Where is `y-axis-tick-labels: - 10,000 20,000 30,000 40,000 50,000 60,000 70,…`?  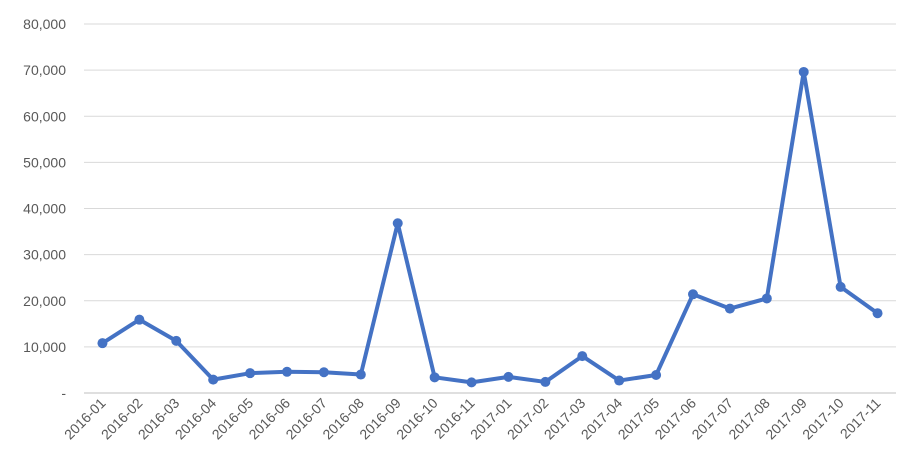
y-axis-tick-labels: - 10,000 20,000 30,000 40,000 50,000 60,000 70,… is located at coordinates (44, 208).